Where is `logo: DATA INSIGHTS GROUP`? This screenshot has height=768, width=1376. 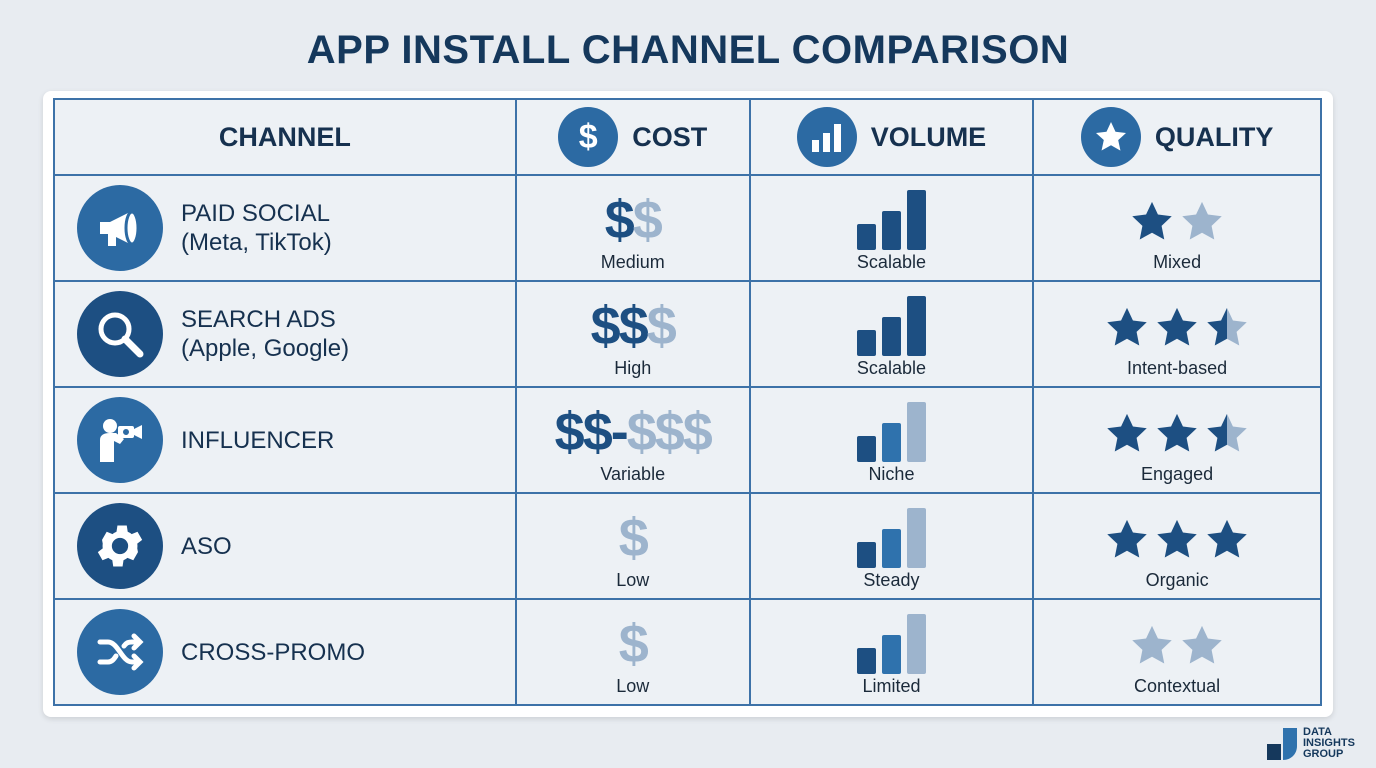
logo: DATA INSIGHTS GROUP is located at coordinates (1311, 743).